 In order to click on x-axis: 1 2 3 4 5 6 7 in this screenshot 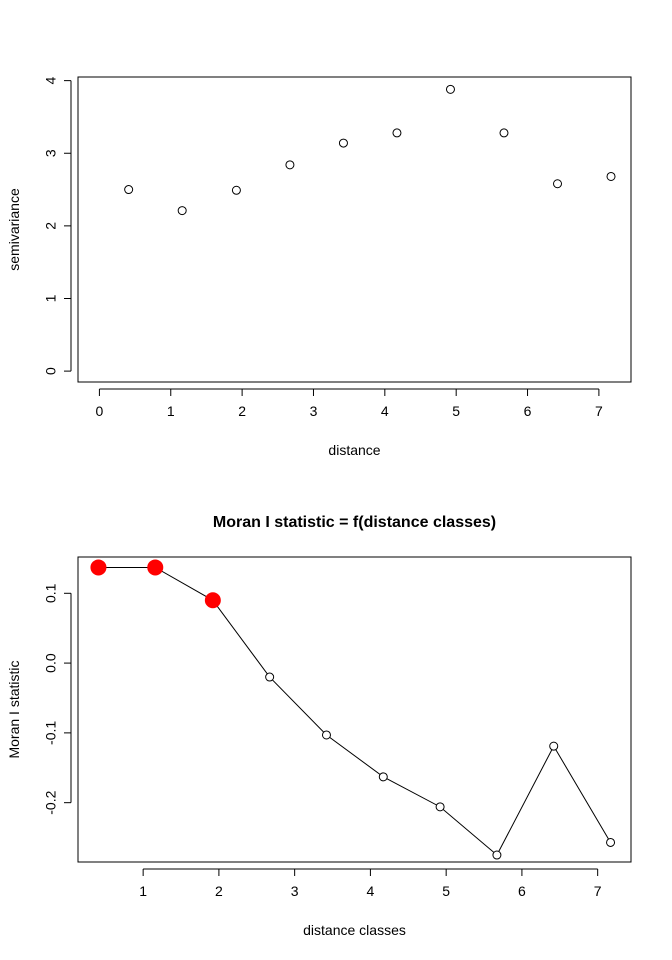, I will do `click(370, 883)`.